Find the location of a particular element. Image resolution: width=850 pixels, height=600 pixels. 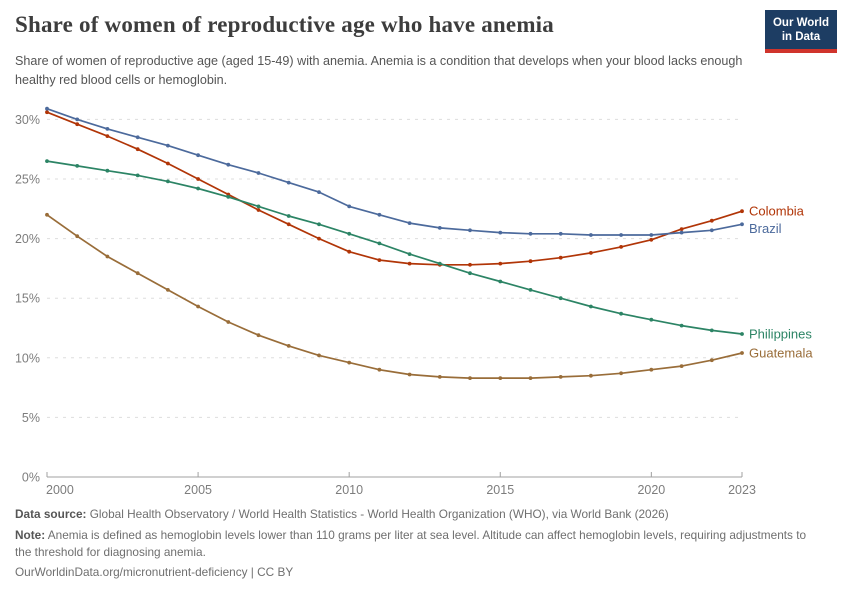

series-label-philippines: Philippines is located at coordinates (780, 333).